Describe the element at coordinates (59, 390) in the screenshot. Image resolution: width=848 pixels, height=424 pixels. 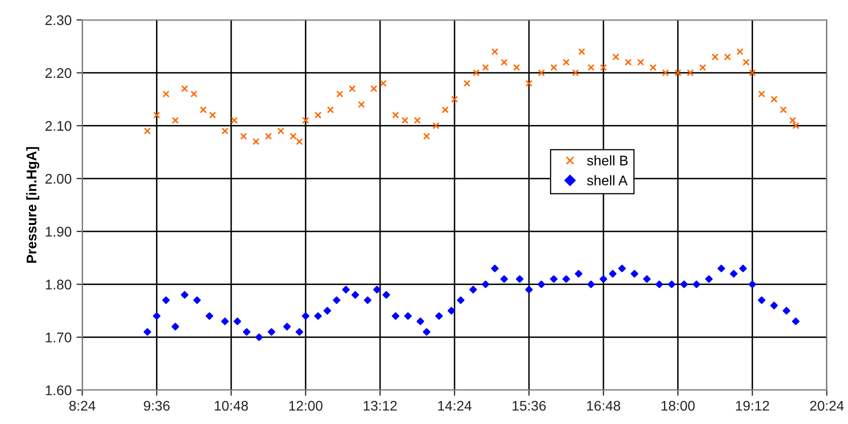
I see `y-tick-label: 1.60` at that location.